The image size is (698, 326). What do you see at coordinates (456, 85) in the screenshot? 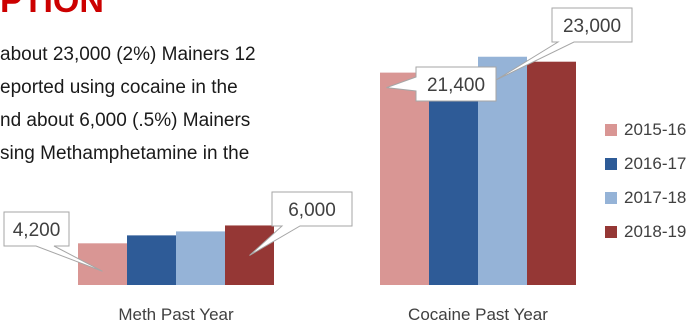
I see `data-label: 21,400` at bounding box center [456, 85].